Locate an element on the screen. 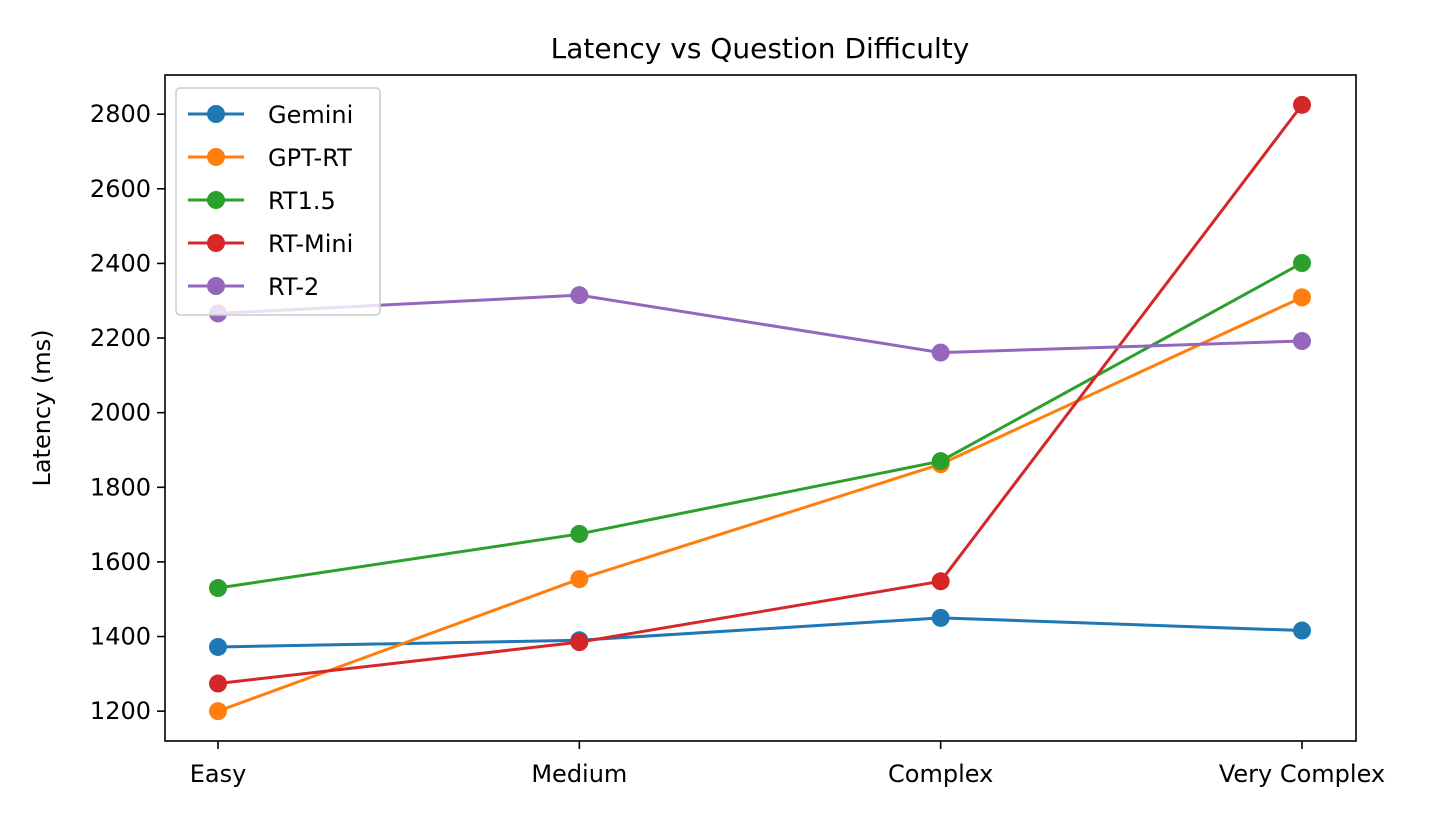  legend: Gemini GPT-RT RT1.5 RT-Mini RT-2 is located at coordinates (278, 201).